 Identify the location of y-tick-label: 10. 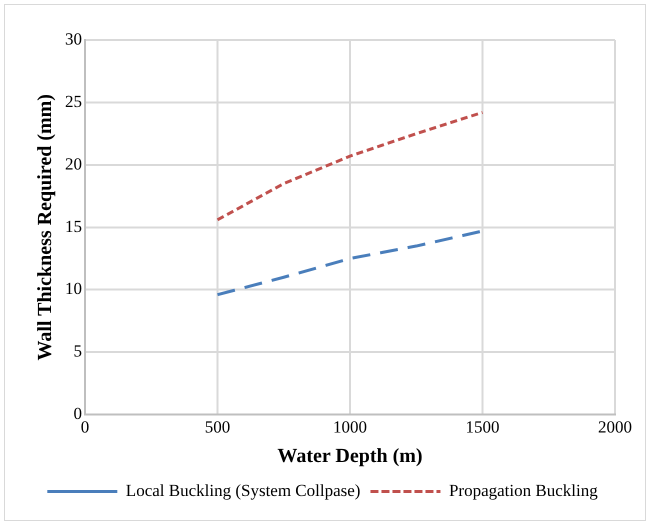
(73, 288).